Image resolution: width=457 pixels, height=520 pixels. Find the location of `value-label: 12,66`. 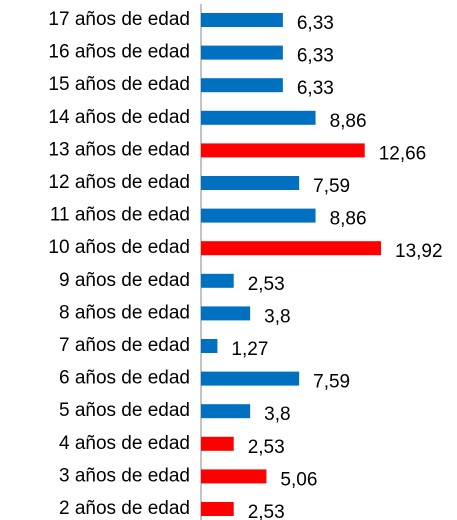

value-label: 12,66 is located at coordinates (403, 153).